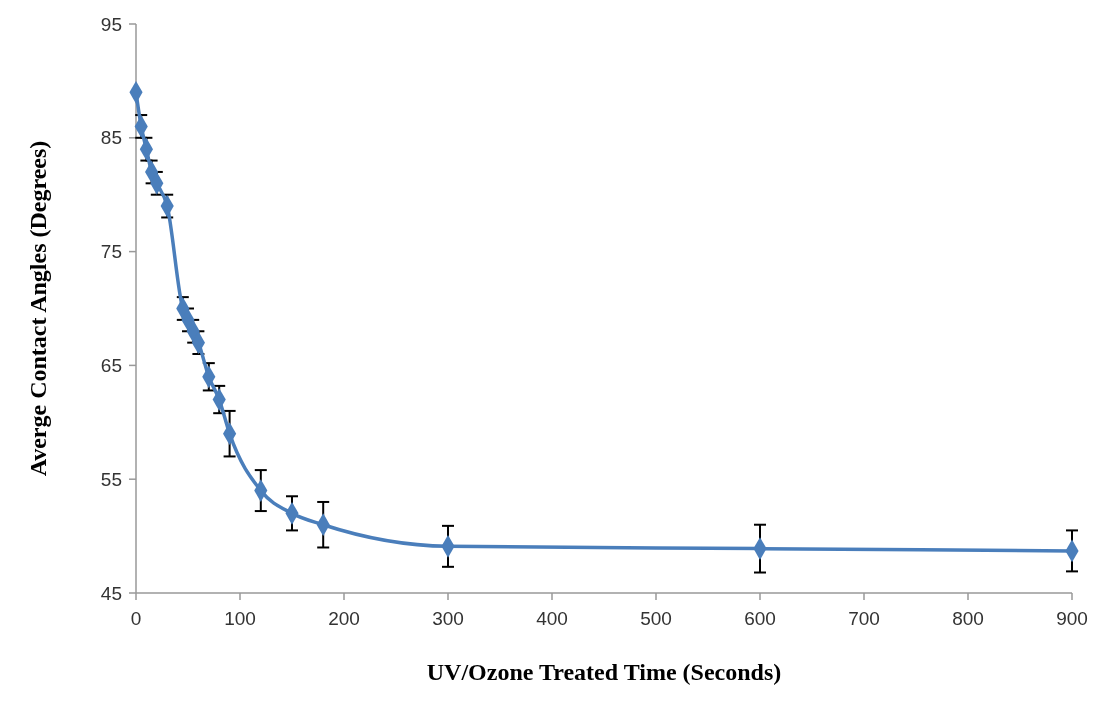 This screenshot has width=1107, height=713. Describe the element at coordinates (240, 618) in the screenshot. I see `x-tick-label: 100` at that location.